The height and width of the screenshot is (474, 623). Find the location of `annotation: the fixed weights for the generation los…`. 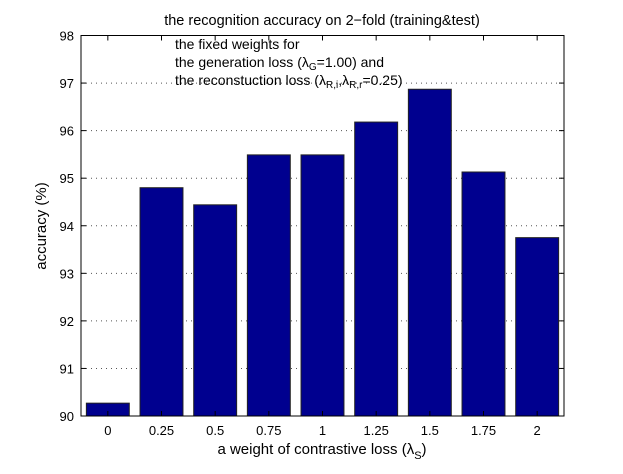

annotation: the fixed weights for the generation los… is located at coordinates (289, 63).